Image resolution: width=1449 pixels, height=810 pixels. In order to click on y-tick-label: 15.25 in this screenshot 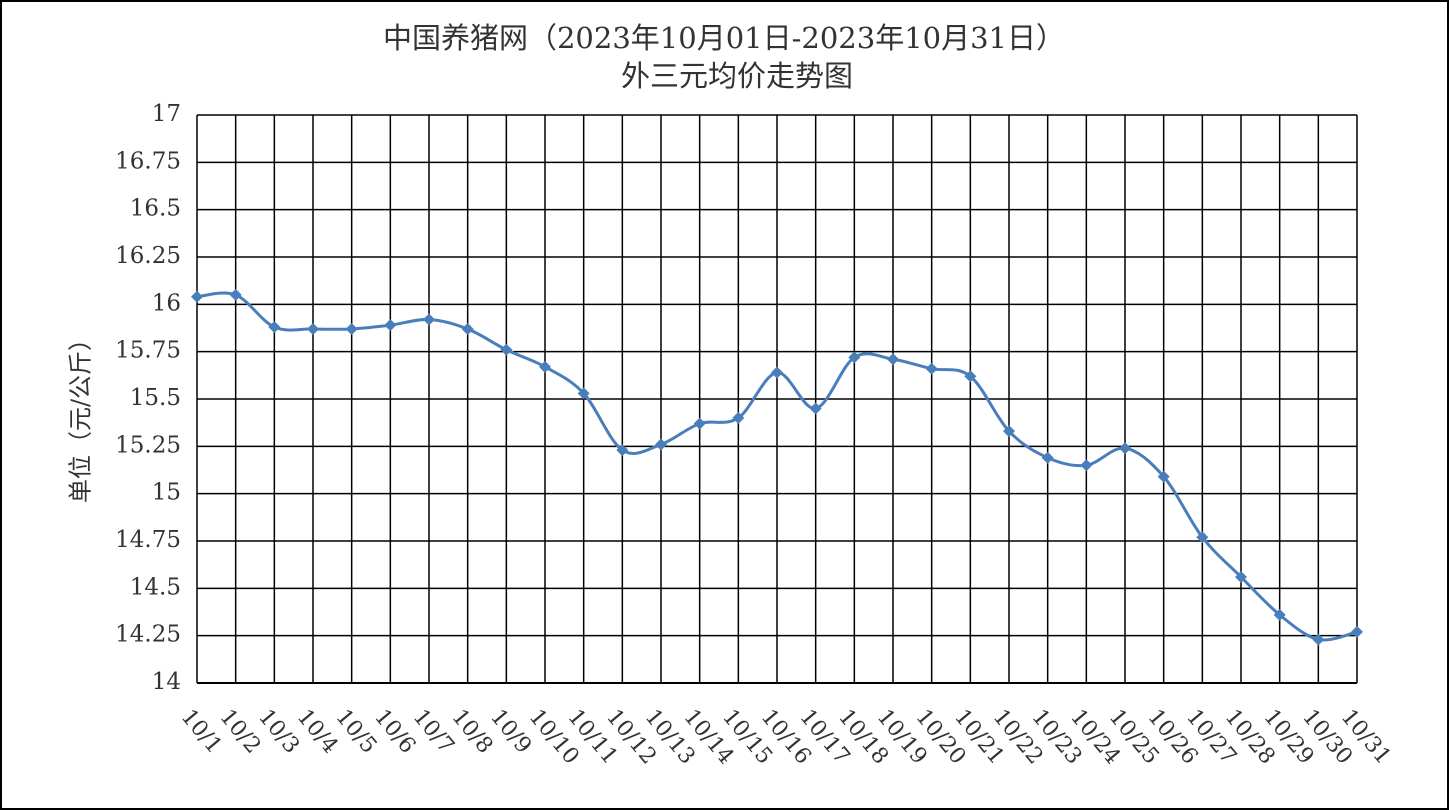, I will do `click(148, 445)`.